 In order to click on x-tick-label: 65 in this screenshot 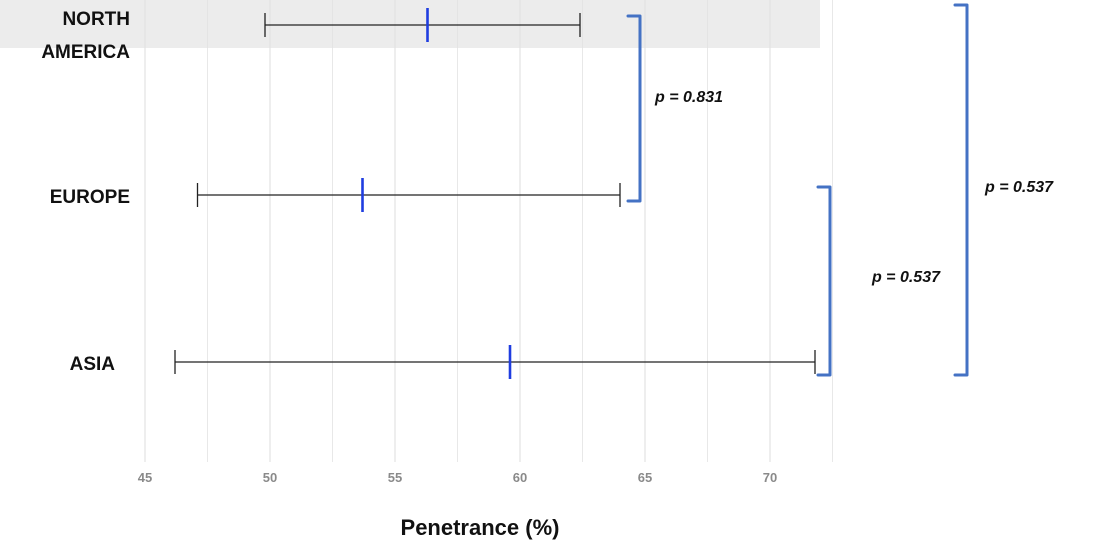, I will do `click(645, 477)`.